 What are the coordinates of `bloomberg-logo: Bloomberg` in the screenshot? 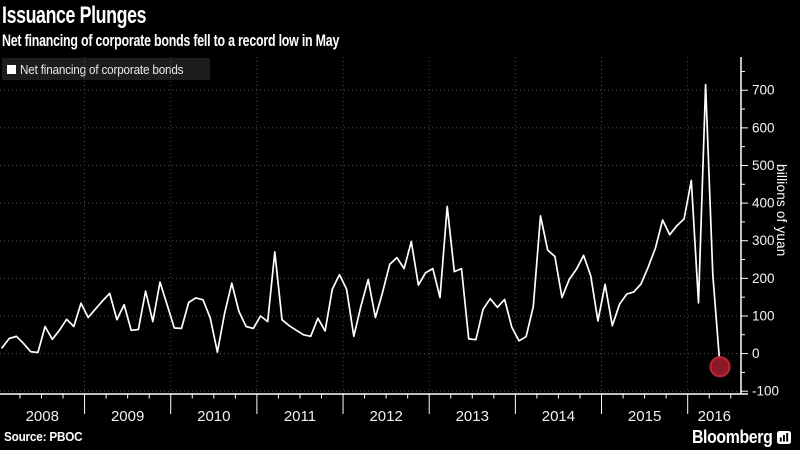 It's located at (736, 437).